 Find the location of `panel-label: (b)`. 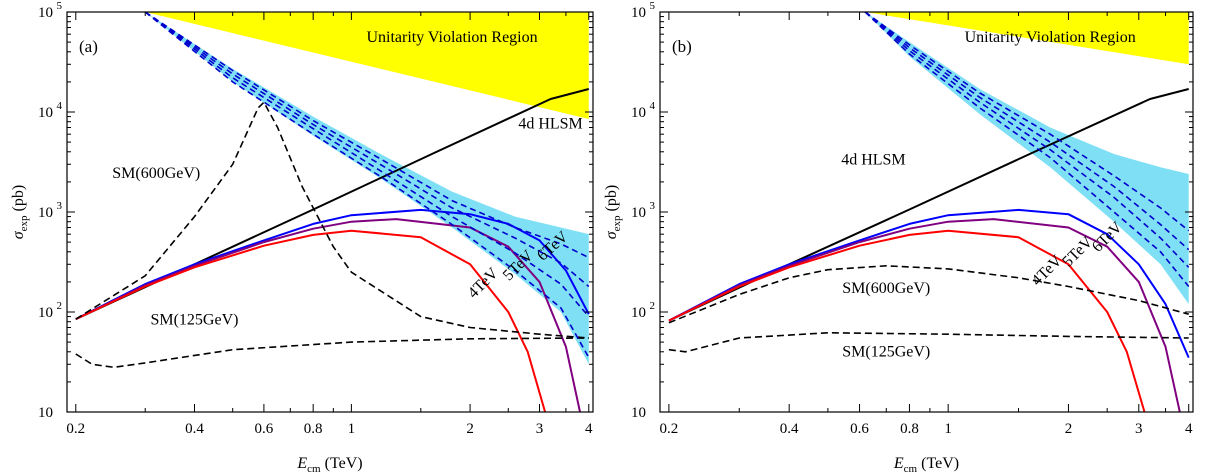

panel-label: (b) is located at coordinates (682, 46).